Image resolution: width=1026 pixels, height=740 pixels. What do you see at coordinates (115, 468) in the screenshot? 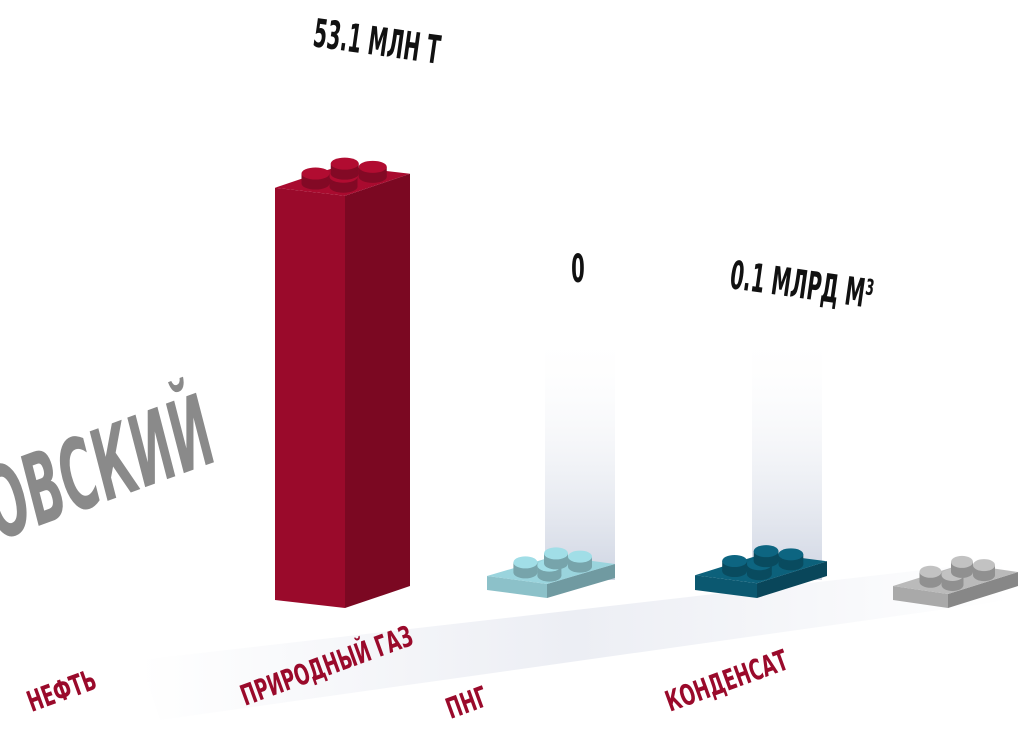
I see `chart-title: ОВСКИЙ` at bounding box center [115, 468].